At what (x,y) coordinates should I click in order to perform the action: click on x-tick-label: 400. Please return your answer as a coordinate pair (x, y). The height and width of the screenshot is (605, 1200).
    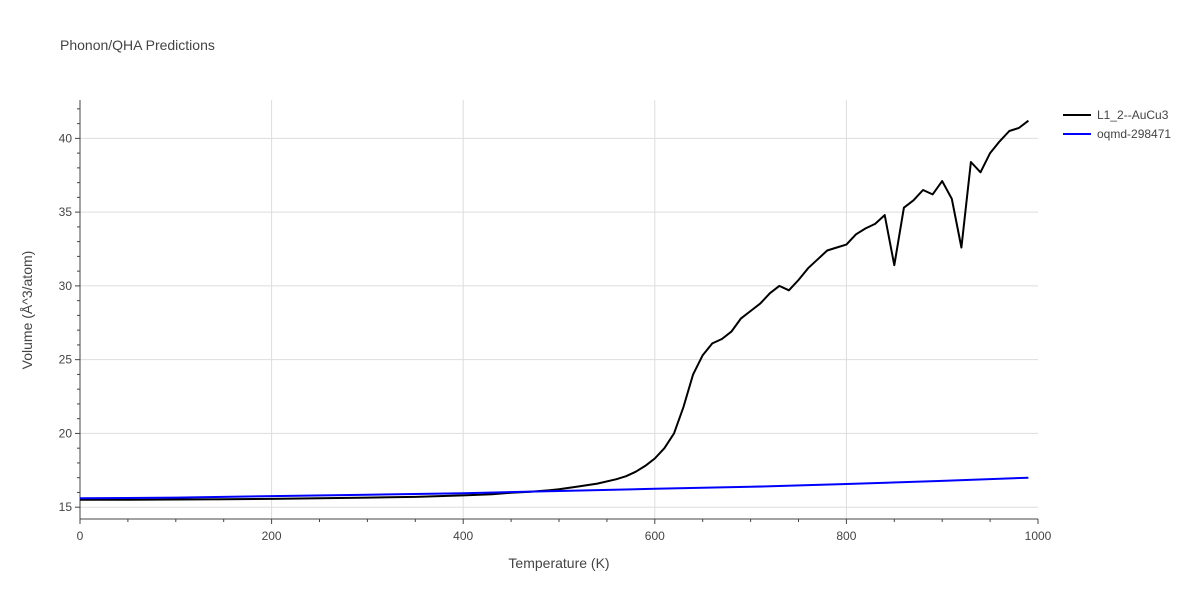
    Looking at the image, I should click on (463, 536).